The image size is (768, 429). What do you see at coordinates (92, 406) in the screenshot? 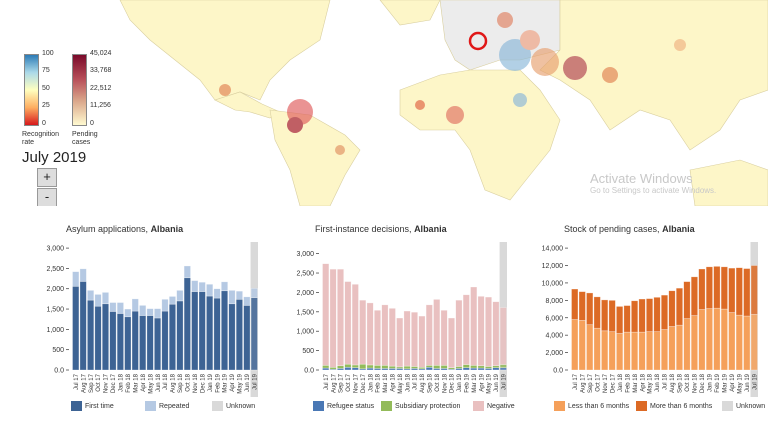
I see `legend-first-time: First time` at bounding box center [92, 406].